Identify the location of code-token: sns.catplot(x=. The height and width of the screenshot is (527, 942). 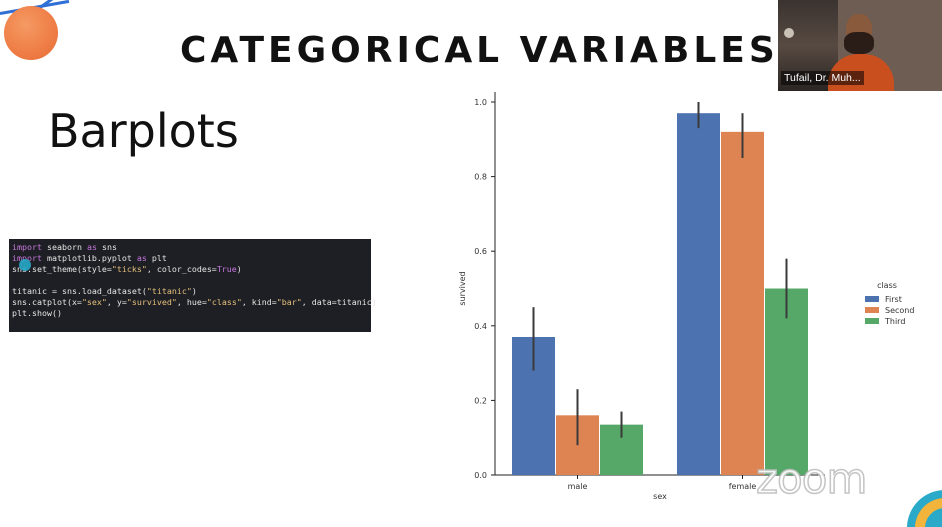
(47, 302).